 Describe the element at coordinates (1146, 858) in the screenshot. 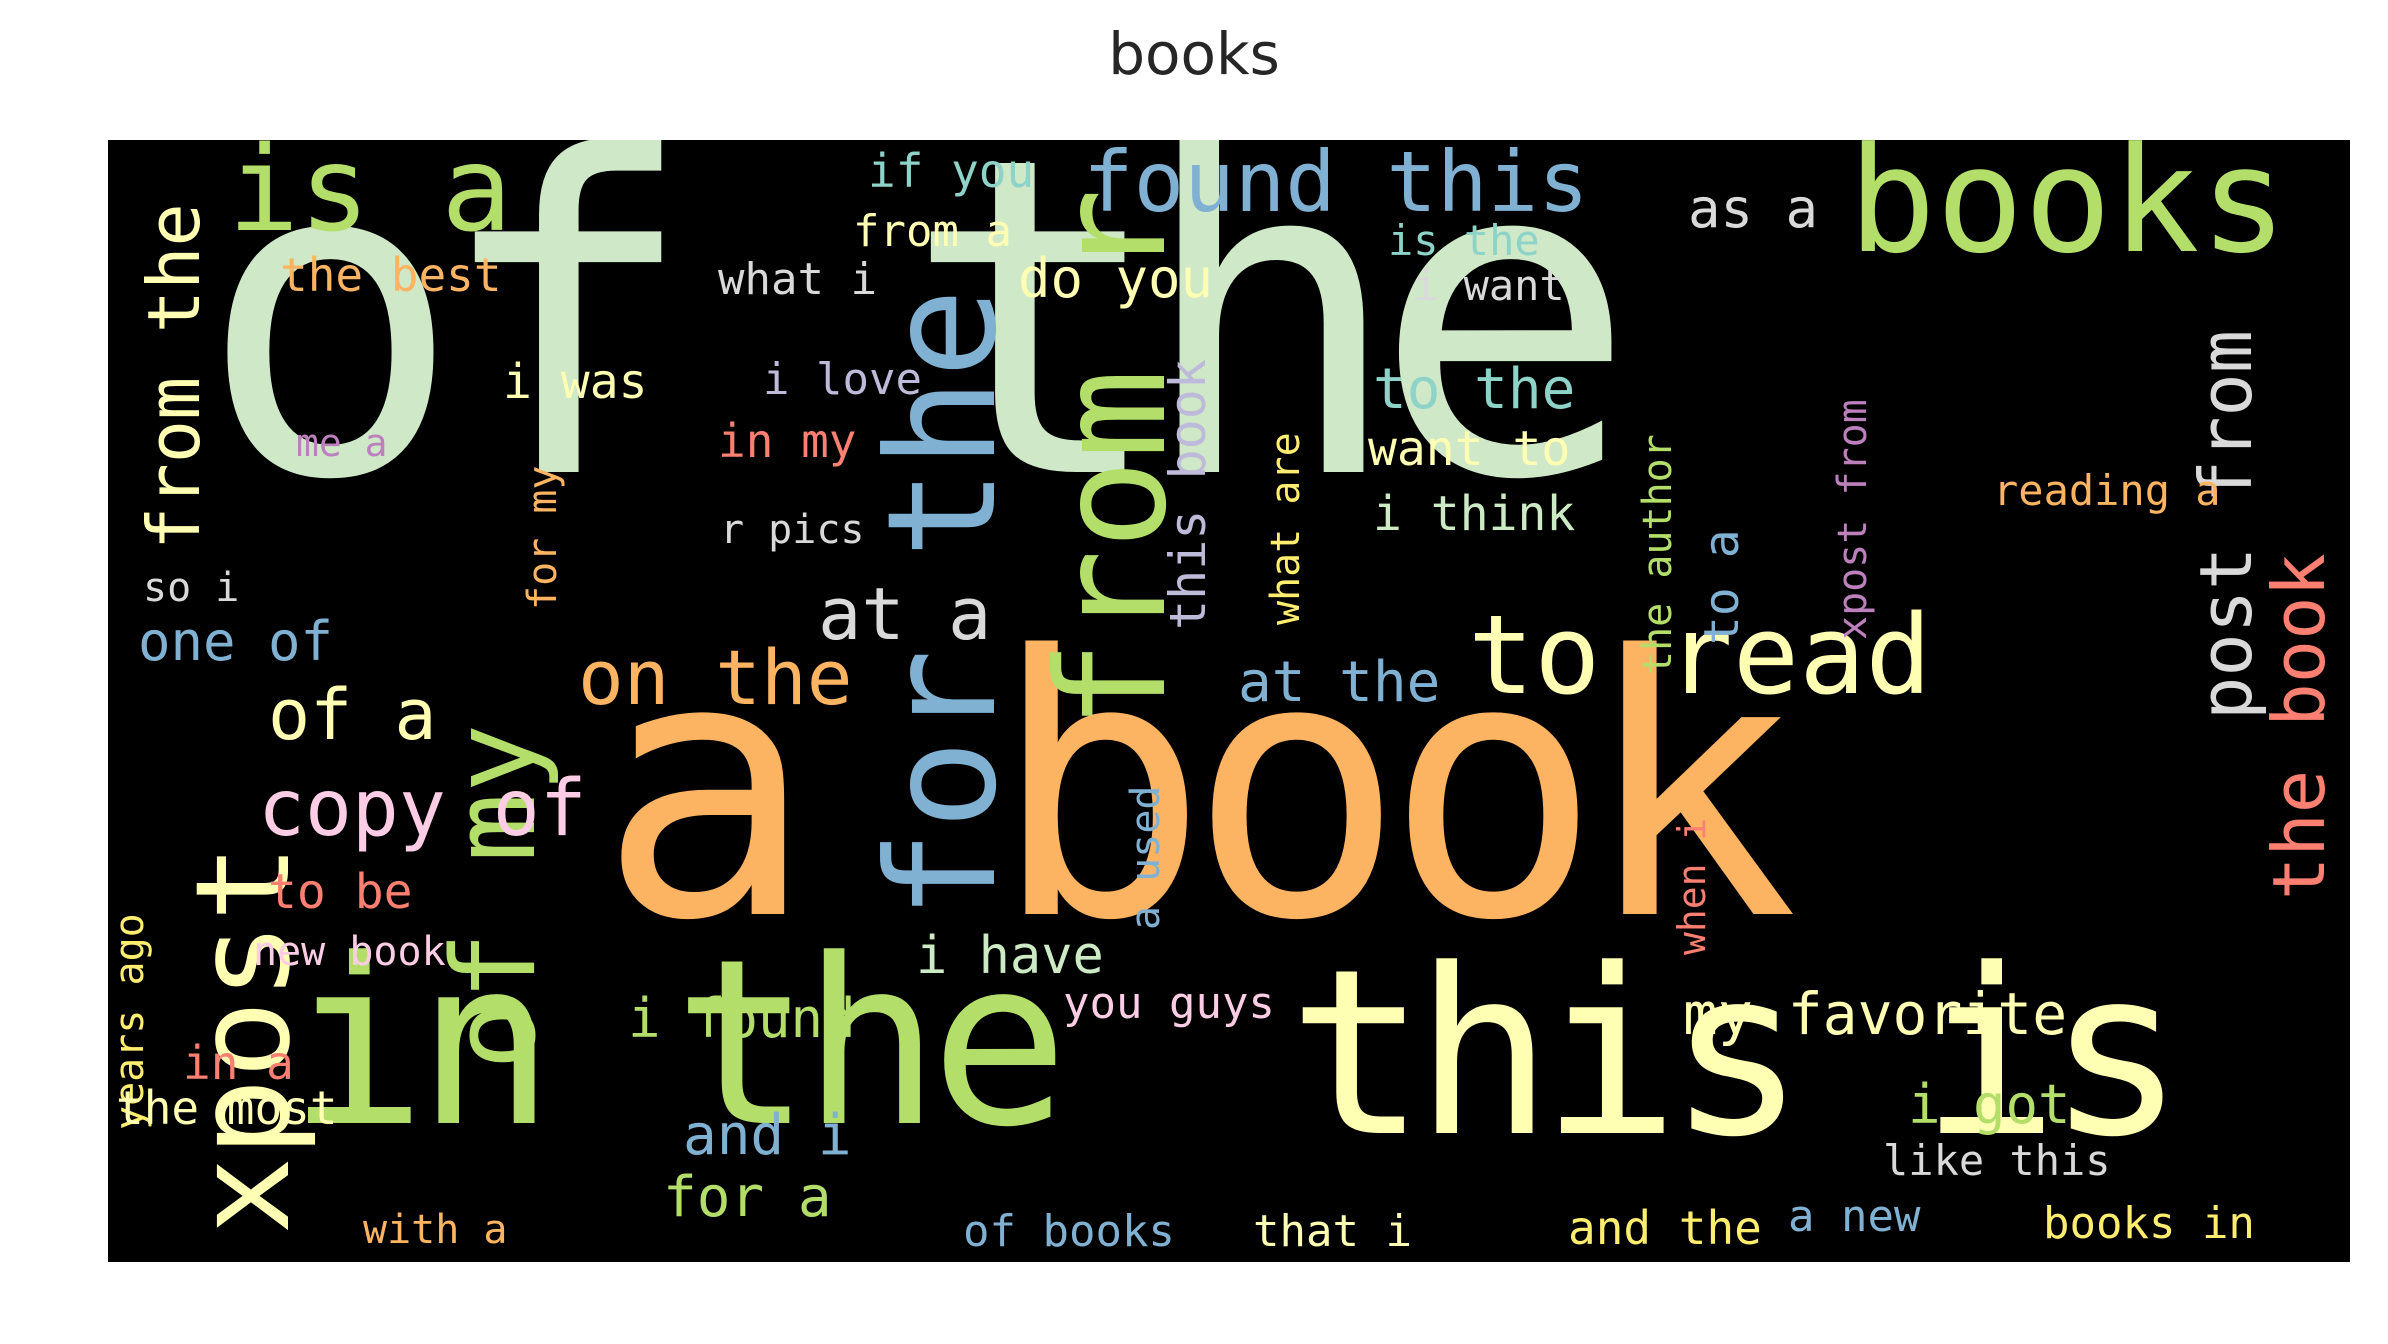

I see `word: a used` at that location.